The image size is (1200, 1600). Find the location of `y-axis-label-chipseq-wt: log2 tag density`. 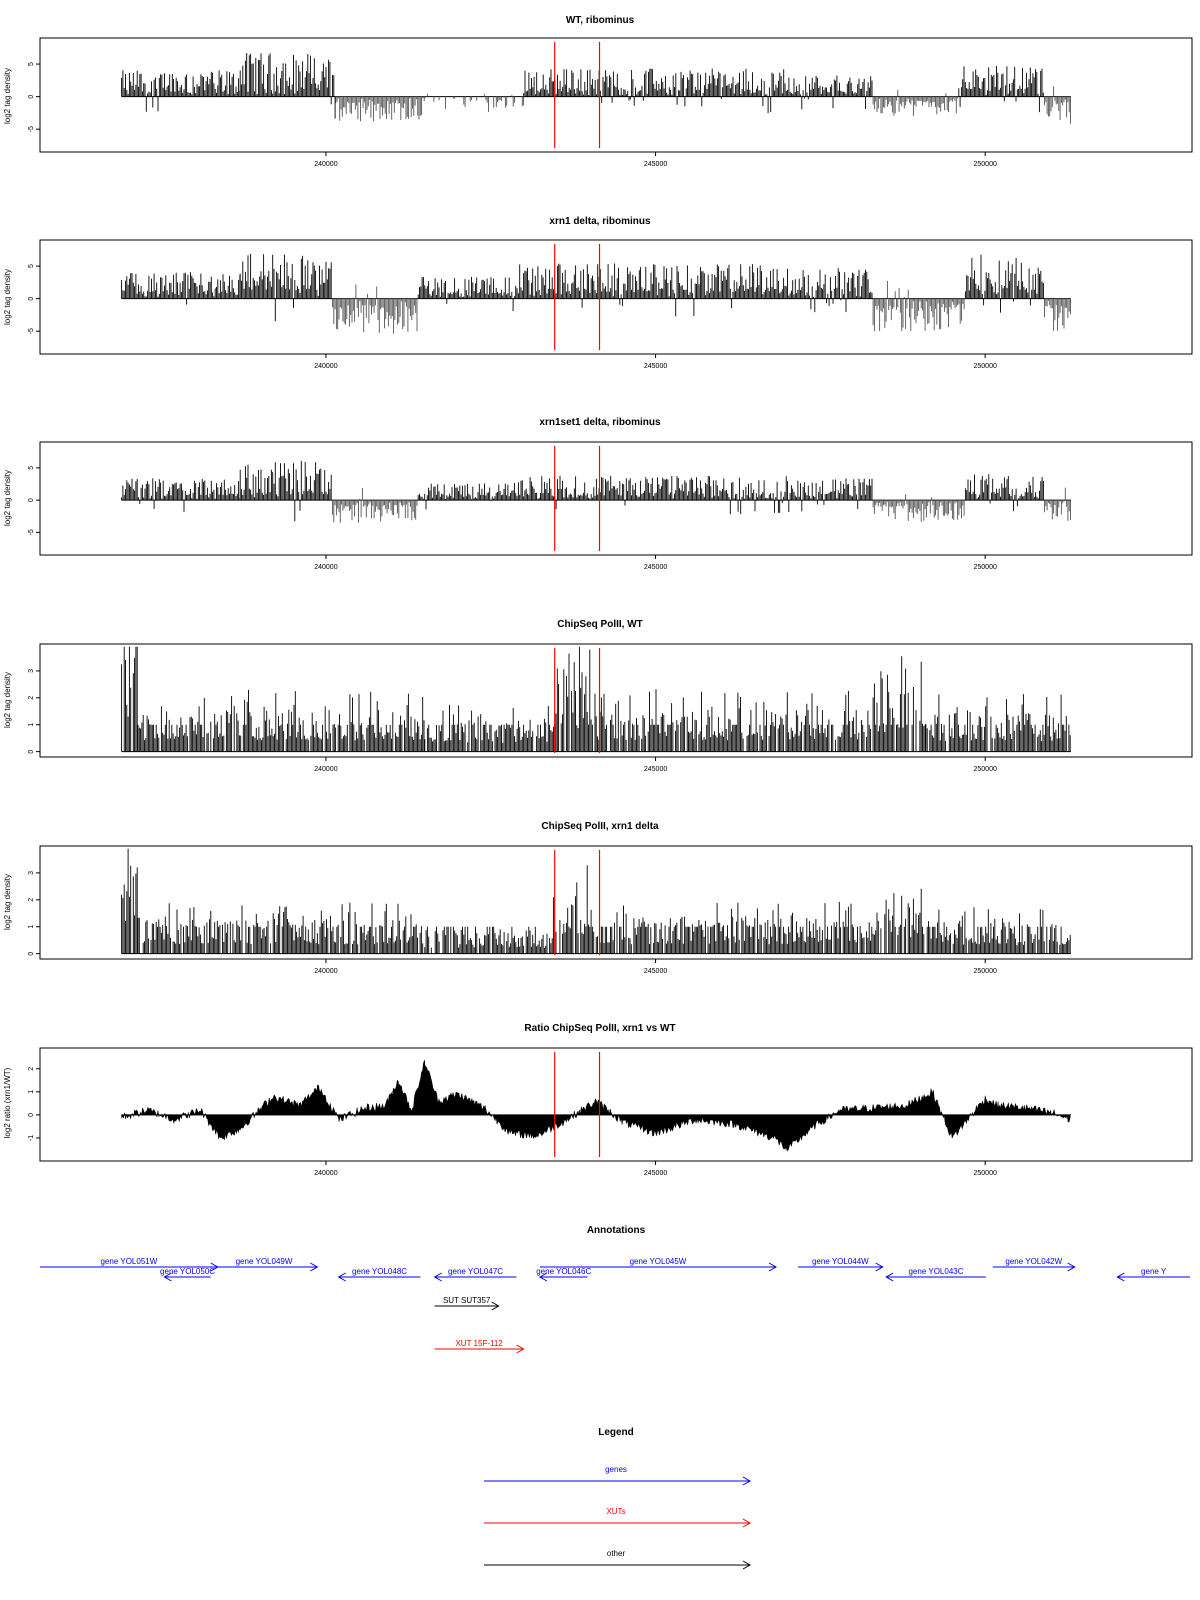

y-axis-label-chipseq-wt: log2 tag density is located at coordinates (7, 700).